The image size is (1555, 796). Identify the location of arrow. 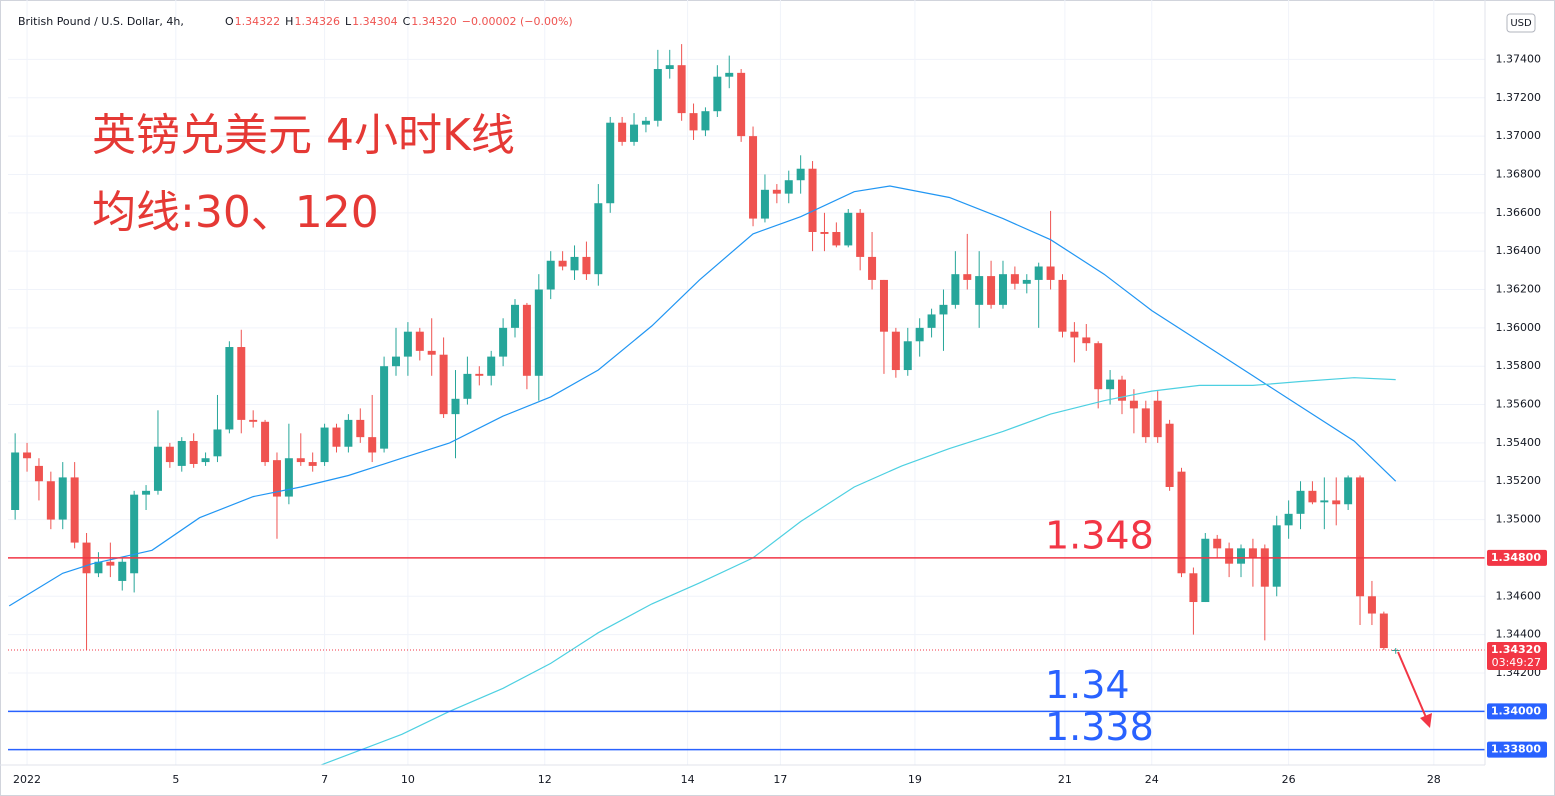
(1413, 687).